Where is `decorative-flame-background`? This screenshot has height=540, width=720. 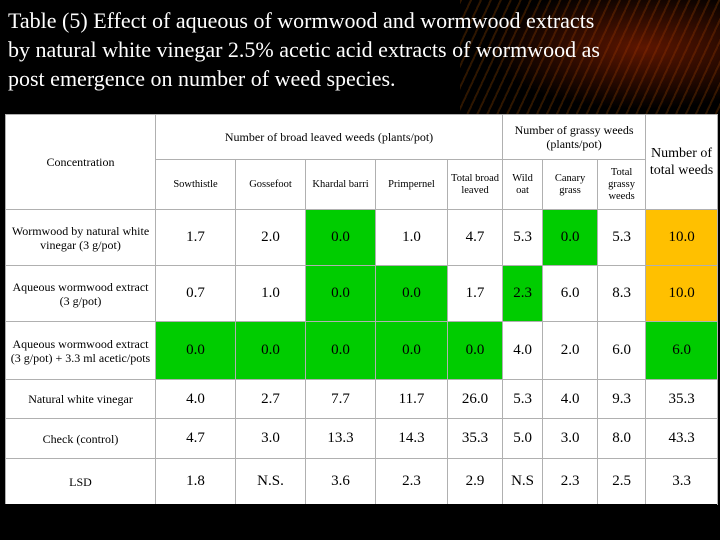
decorative-flame-background is located at coordinates (590, 60).